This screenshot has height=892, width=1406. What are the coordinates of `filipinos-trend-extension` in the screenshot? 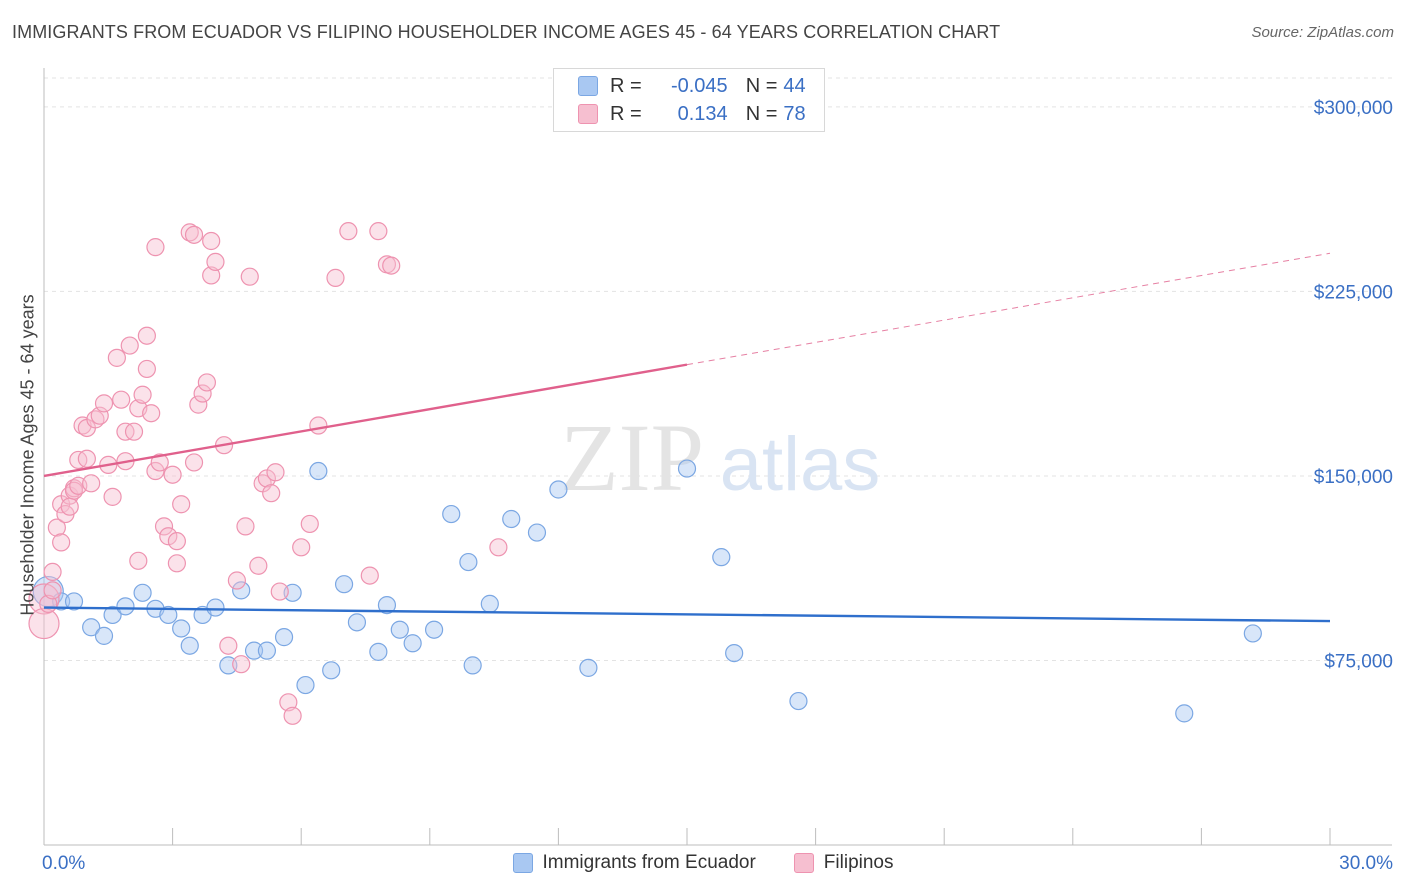 It's located at (1008, 309).